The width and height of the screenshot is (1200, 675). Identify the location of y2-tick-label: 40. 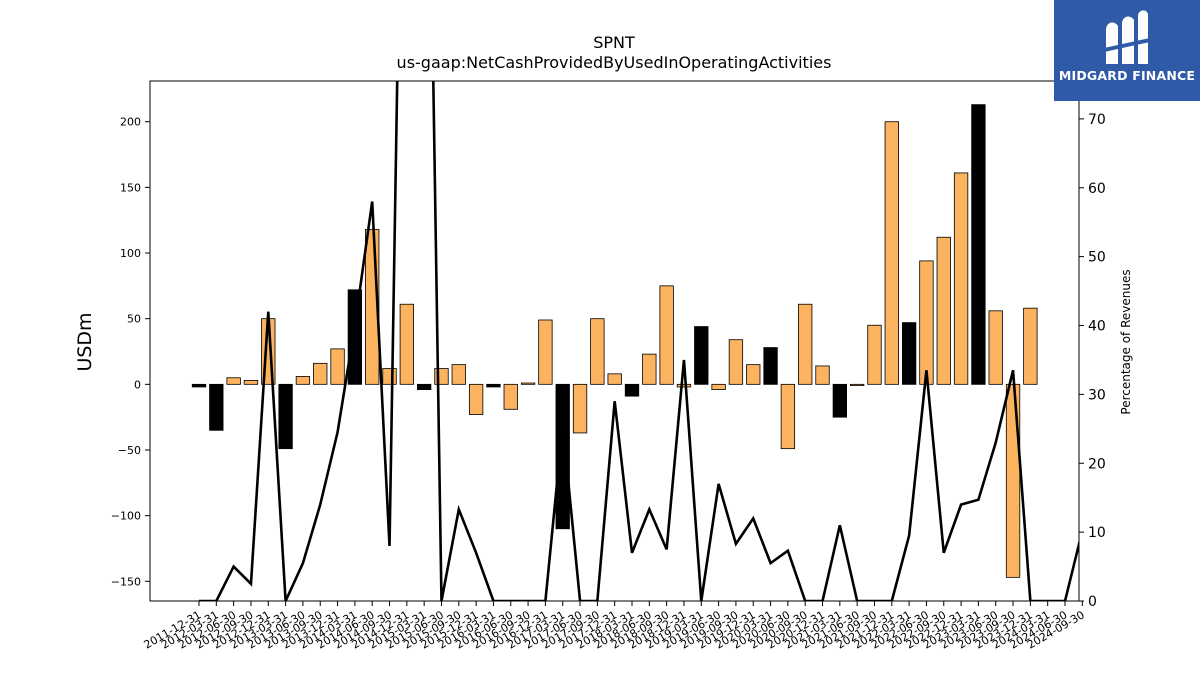
(1097, 327).